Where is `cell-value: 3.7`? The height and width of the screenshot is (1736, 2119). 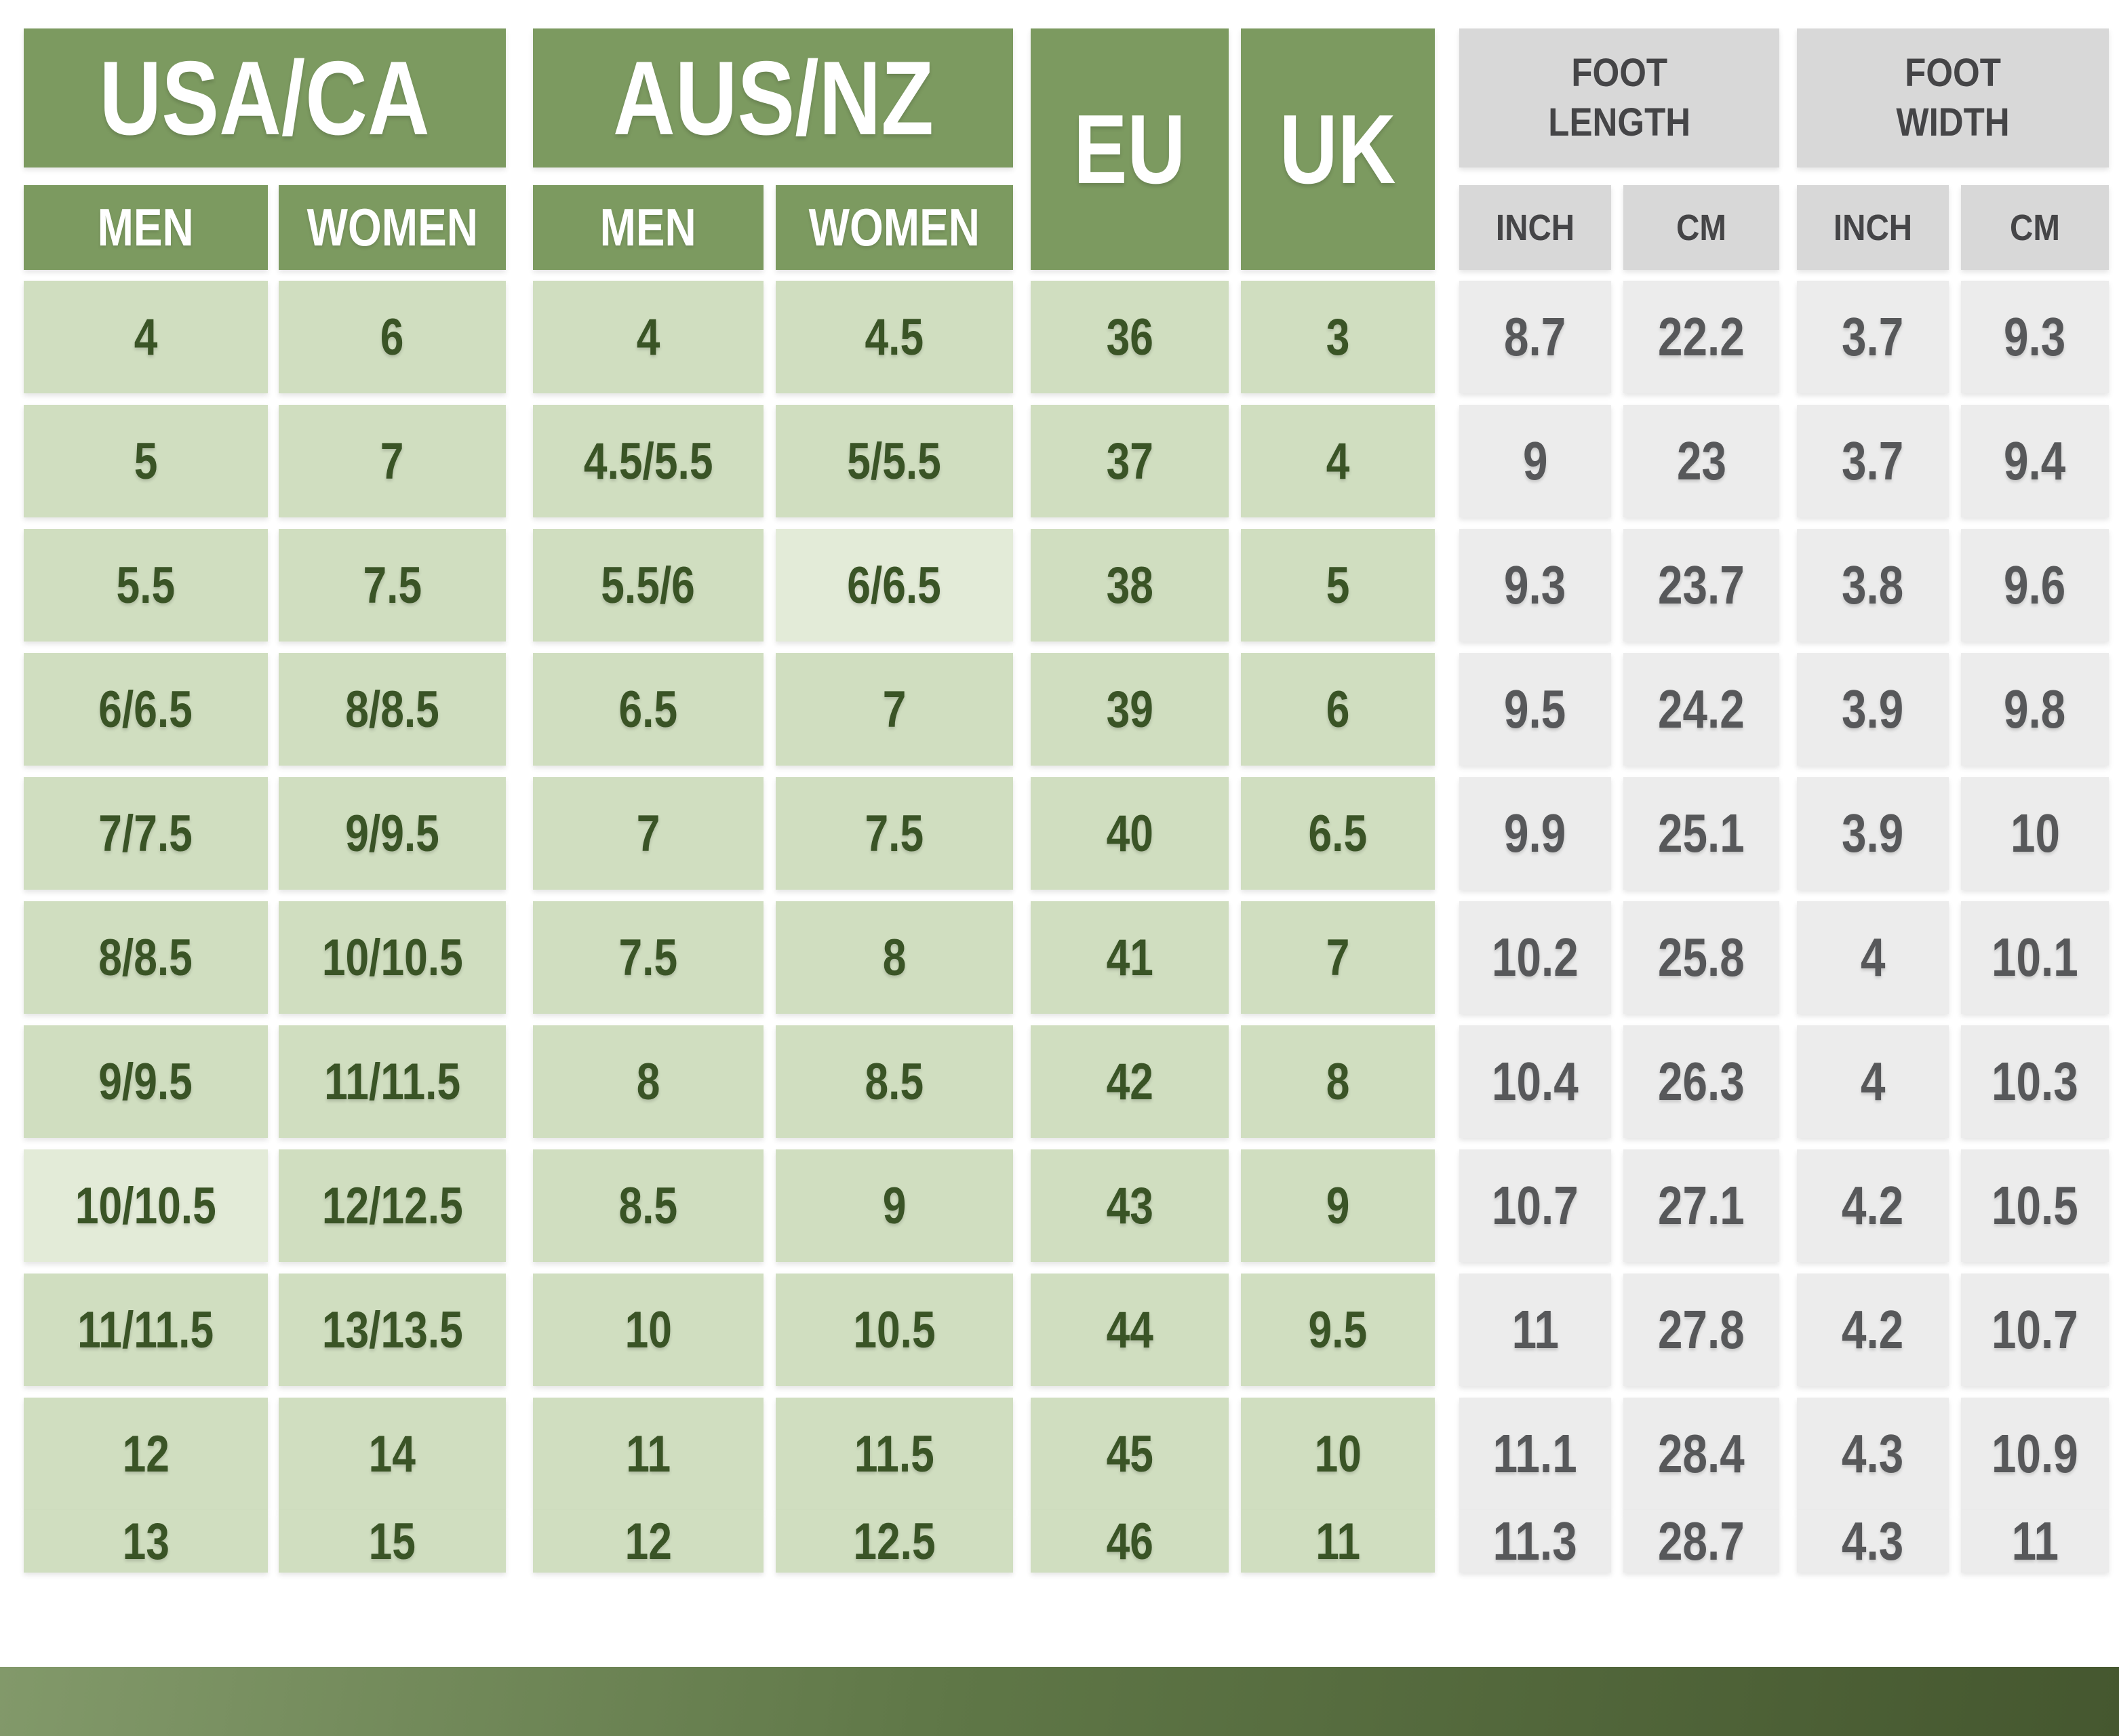 cell-value: 3.7 is located at coordinates (1873, 461).